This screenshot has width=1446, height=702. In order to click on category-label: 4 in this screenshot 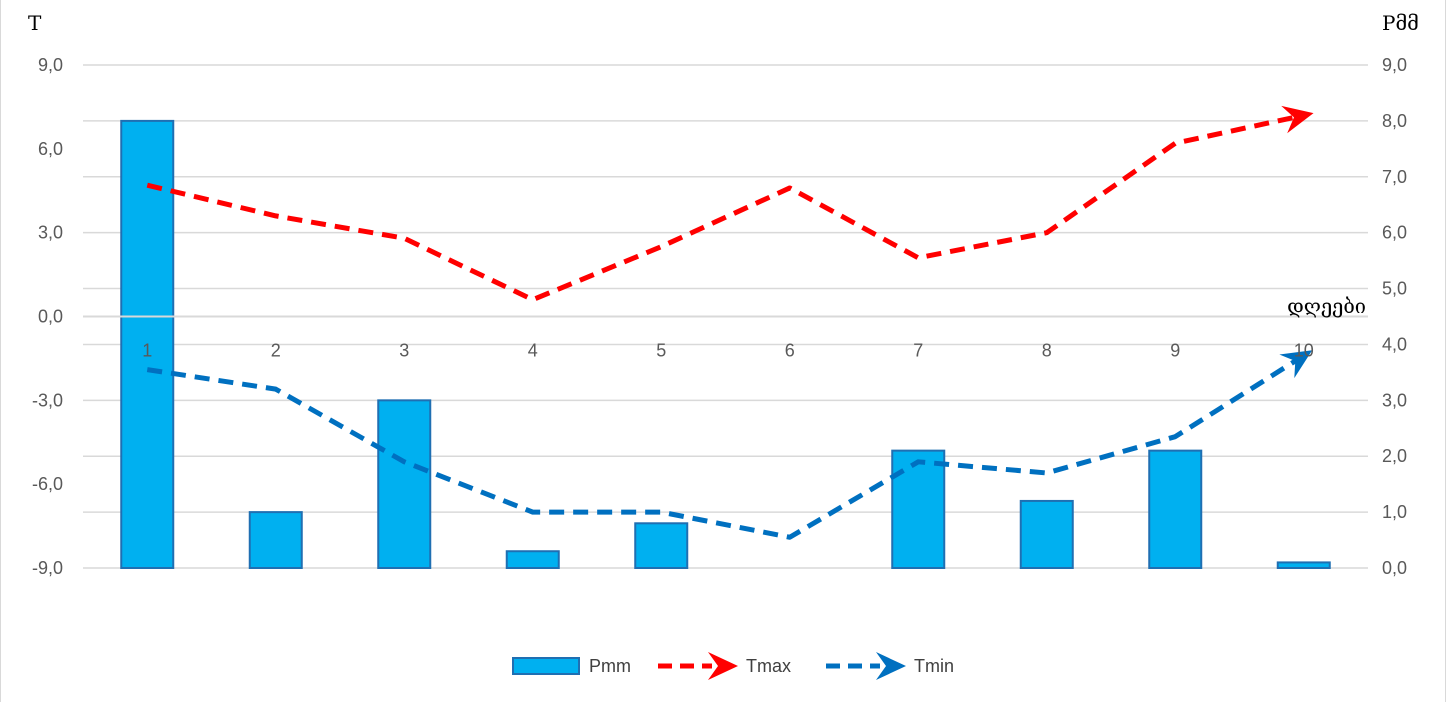, I will do `click(533, 351)`.